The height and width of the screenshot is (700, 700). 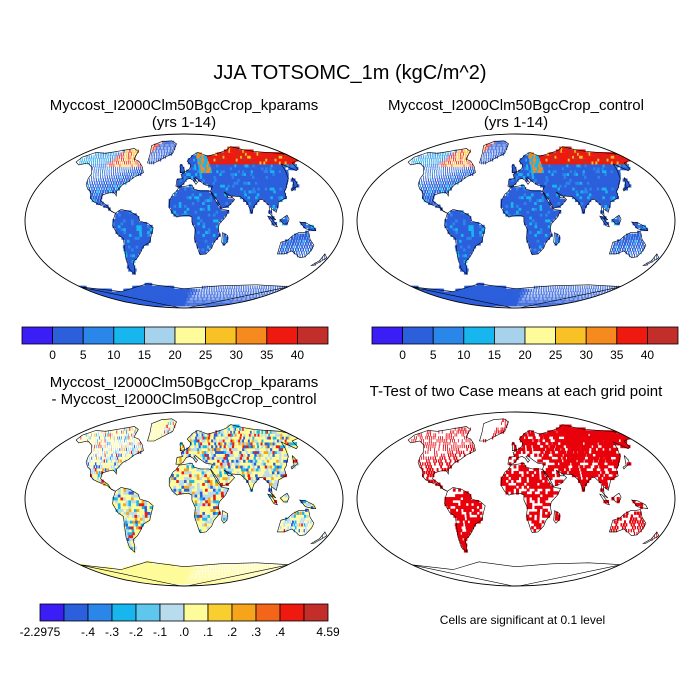 I want to click on panel-title-kparams-line2: (yrs 1-14), so click(x=184, y=122).